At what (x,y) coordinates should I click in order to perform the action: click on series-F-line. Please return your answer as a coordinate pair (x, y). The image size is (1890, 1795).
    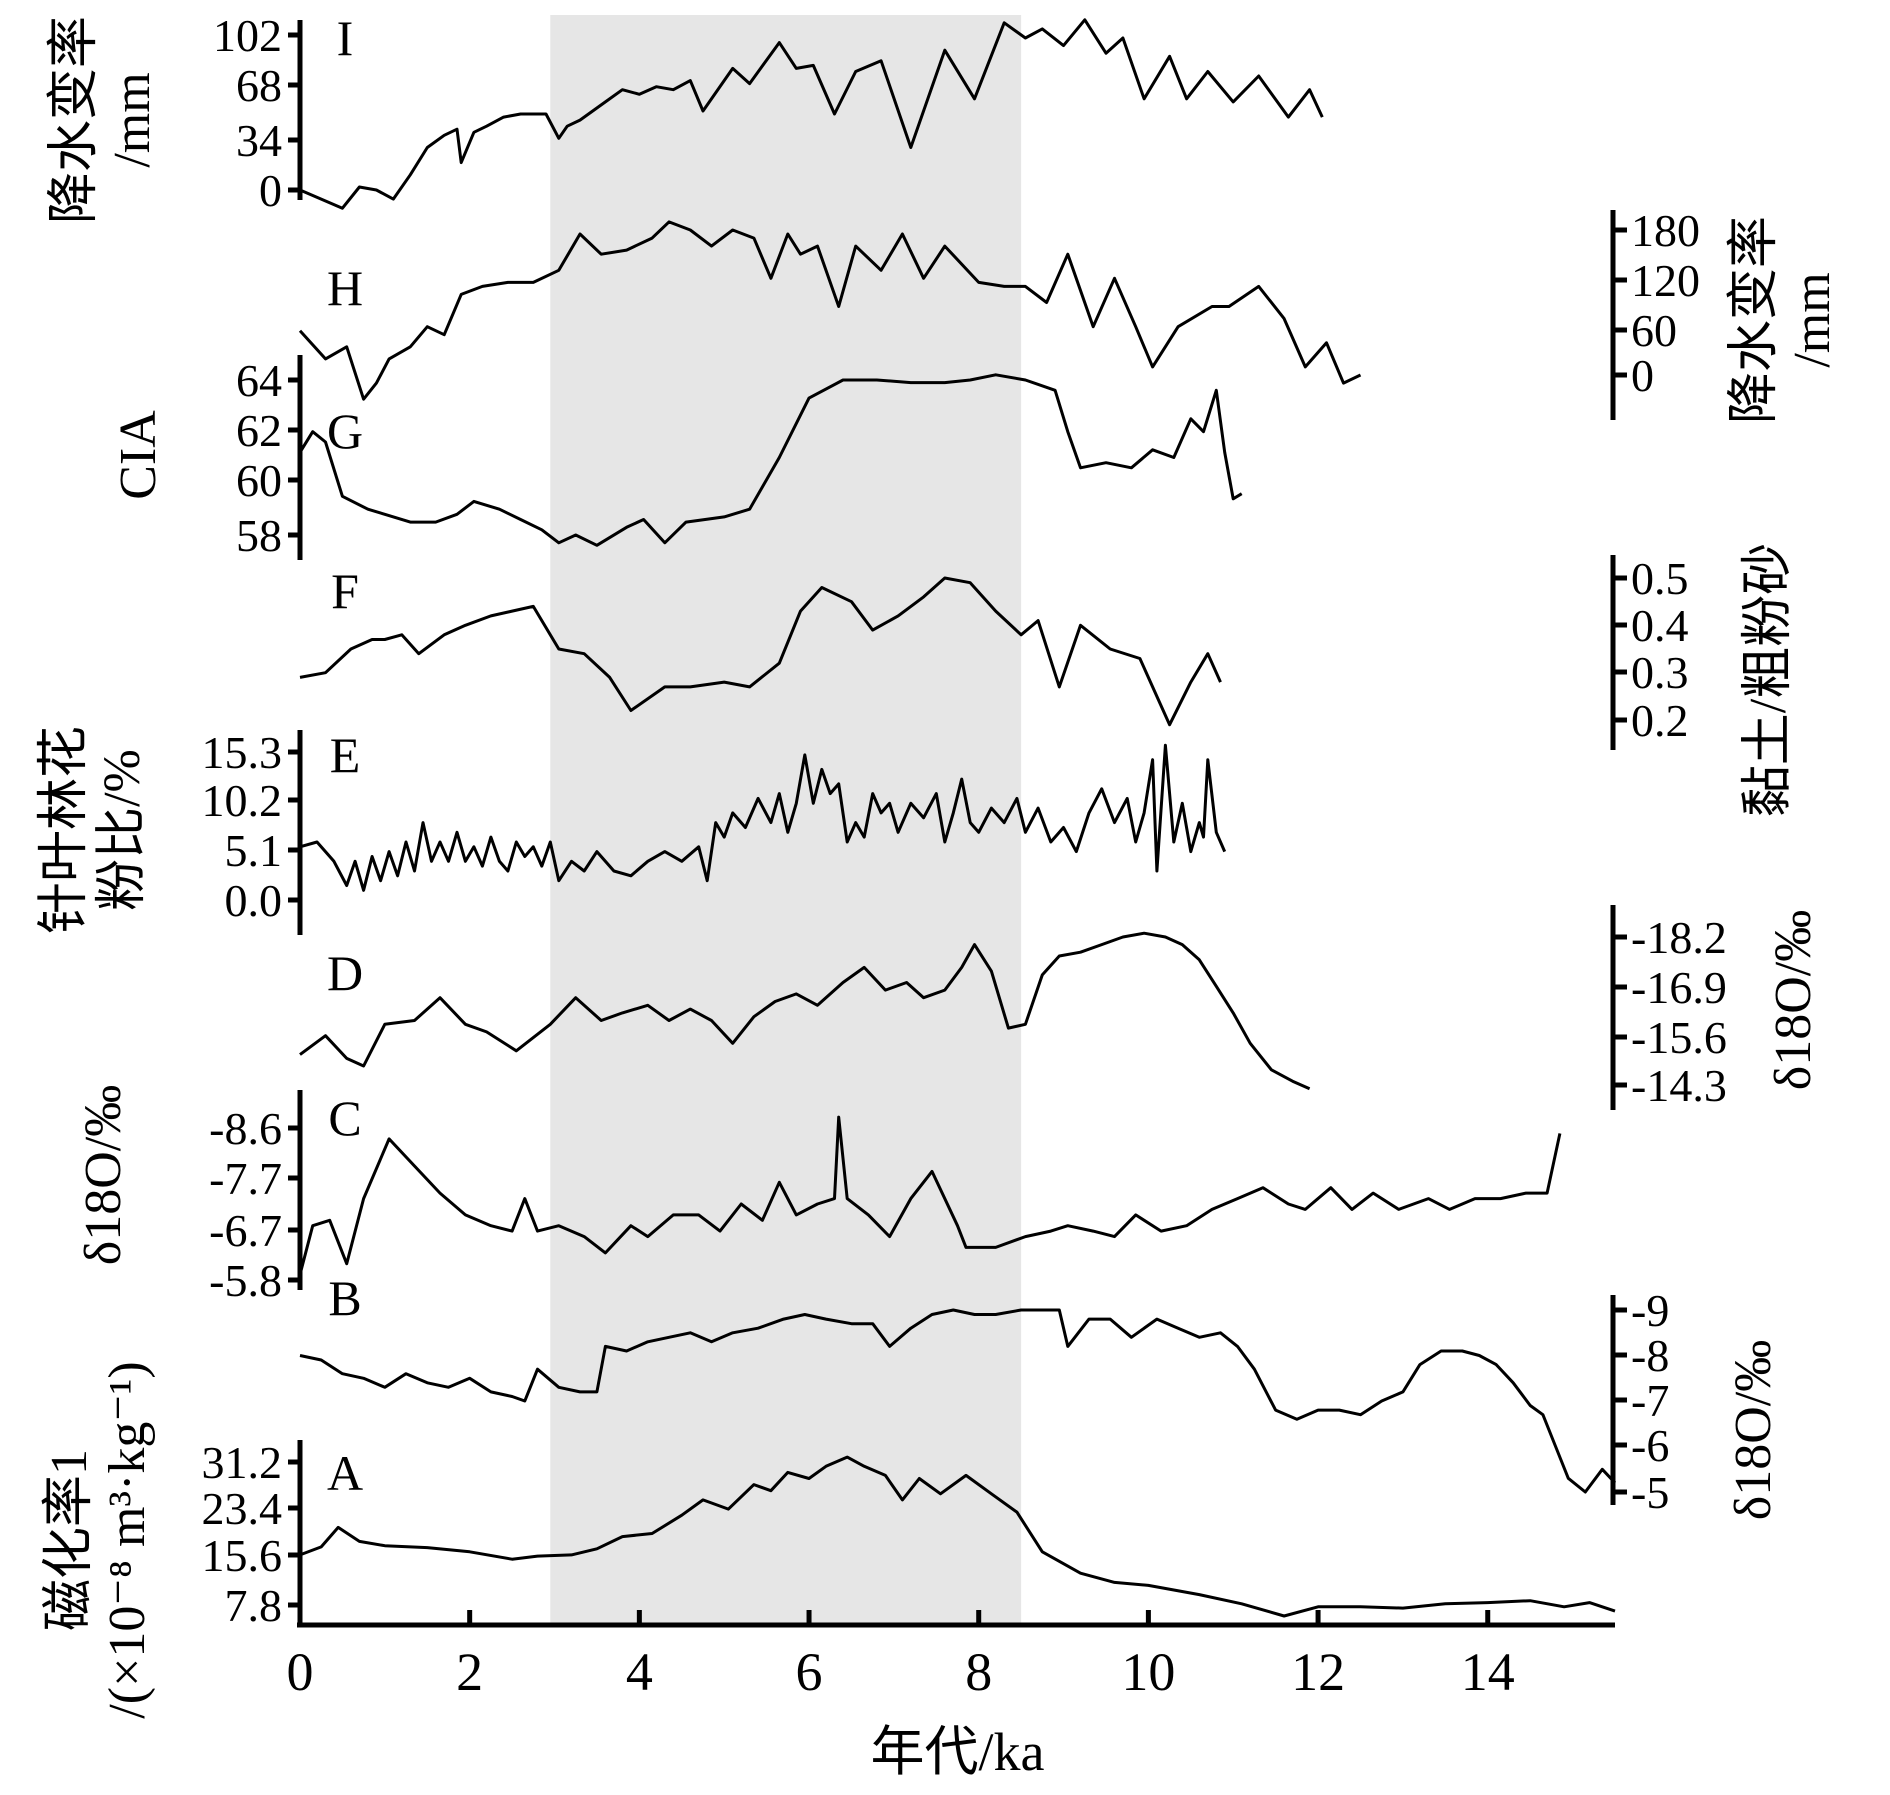
    Looking at the image, I should click on (760, 651).